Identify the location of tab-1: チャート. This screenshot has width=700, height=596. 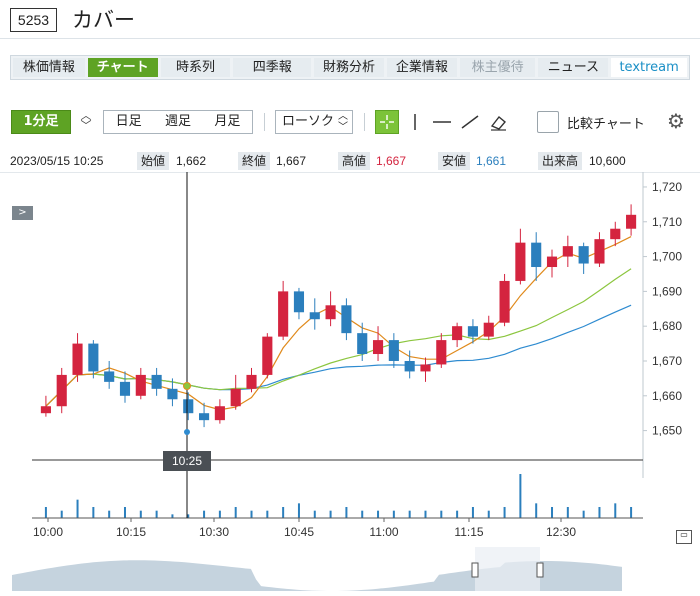
(122, 67).